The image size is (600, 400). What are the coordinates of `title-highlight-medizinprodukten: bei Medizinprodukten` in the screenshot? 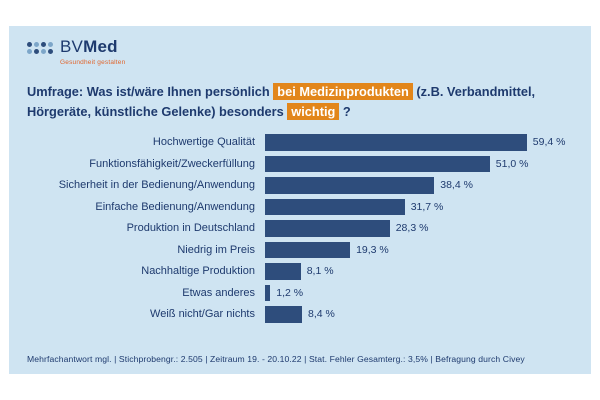 It's located at (343, 91).